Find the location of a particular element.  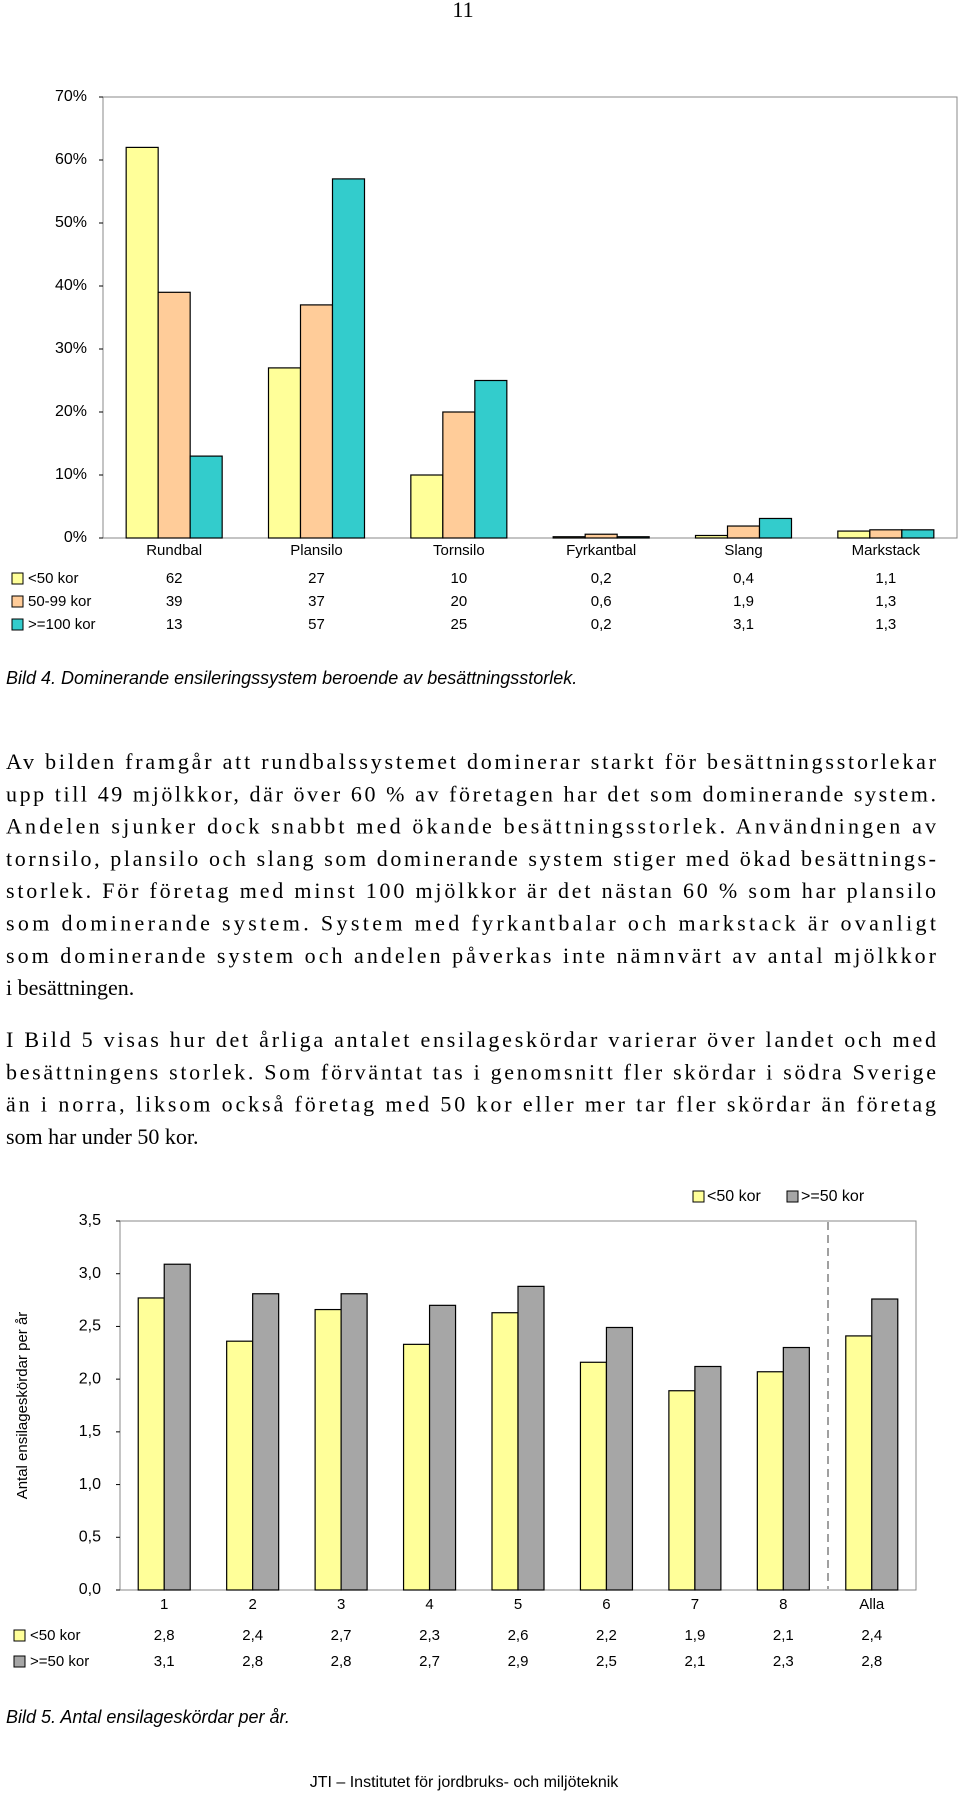

table-value: 62 is located at coordinates (174, 578).